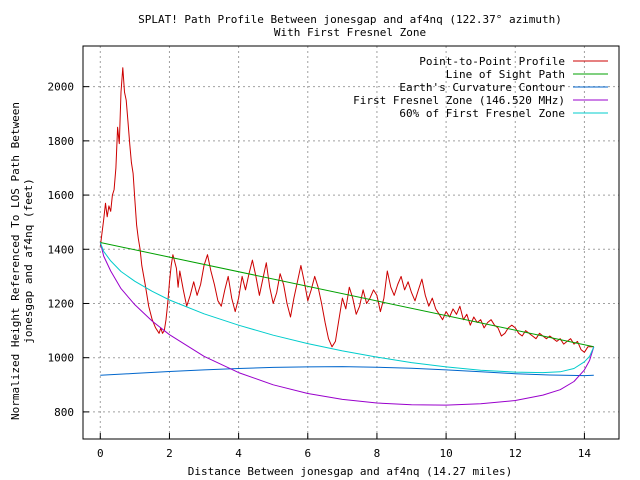 This screenshot has height=480, width=640. I want to click on x-tick-labels: 0 2 4 6 8 10 12 14, so click(344, 446).